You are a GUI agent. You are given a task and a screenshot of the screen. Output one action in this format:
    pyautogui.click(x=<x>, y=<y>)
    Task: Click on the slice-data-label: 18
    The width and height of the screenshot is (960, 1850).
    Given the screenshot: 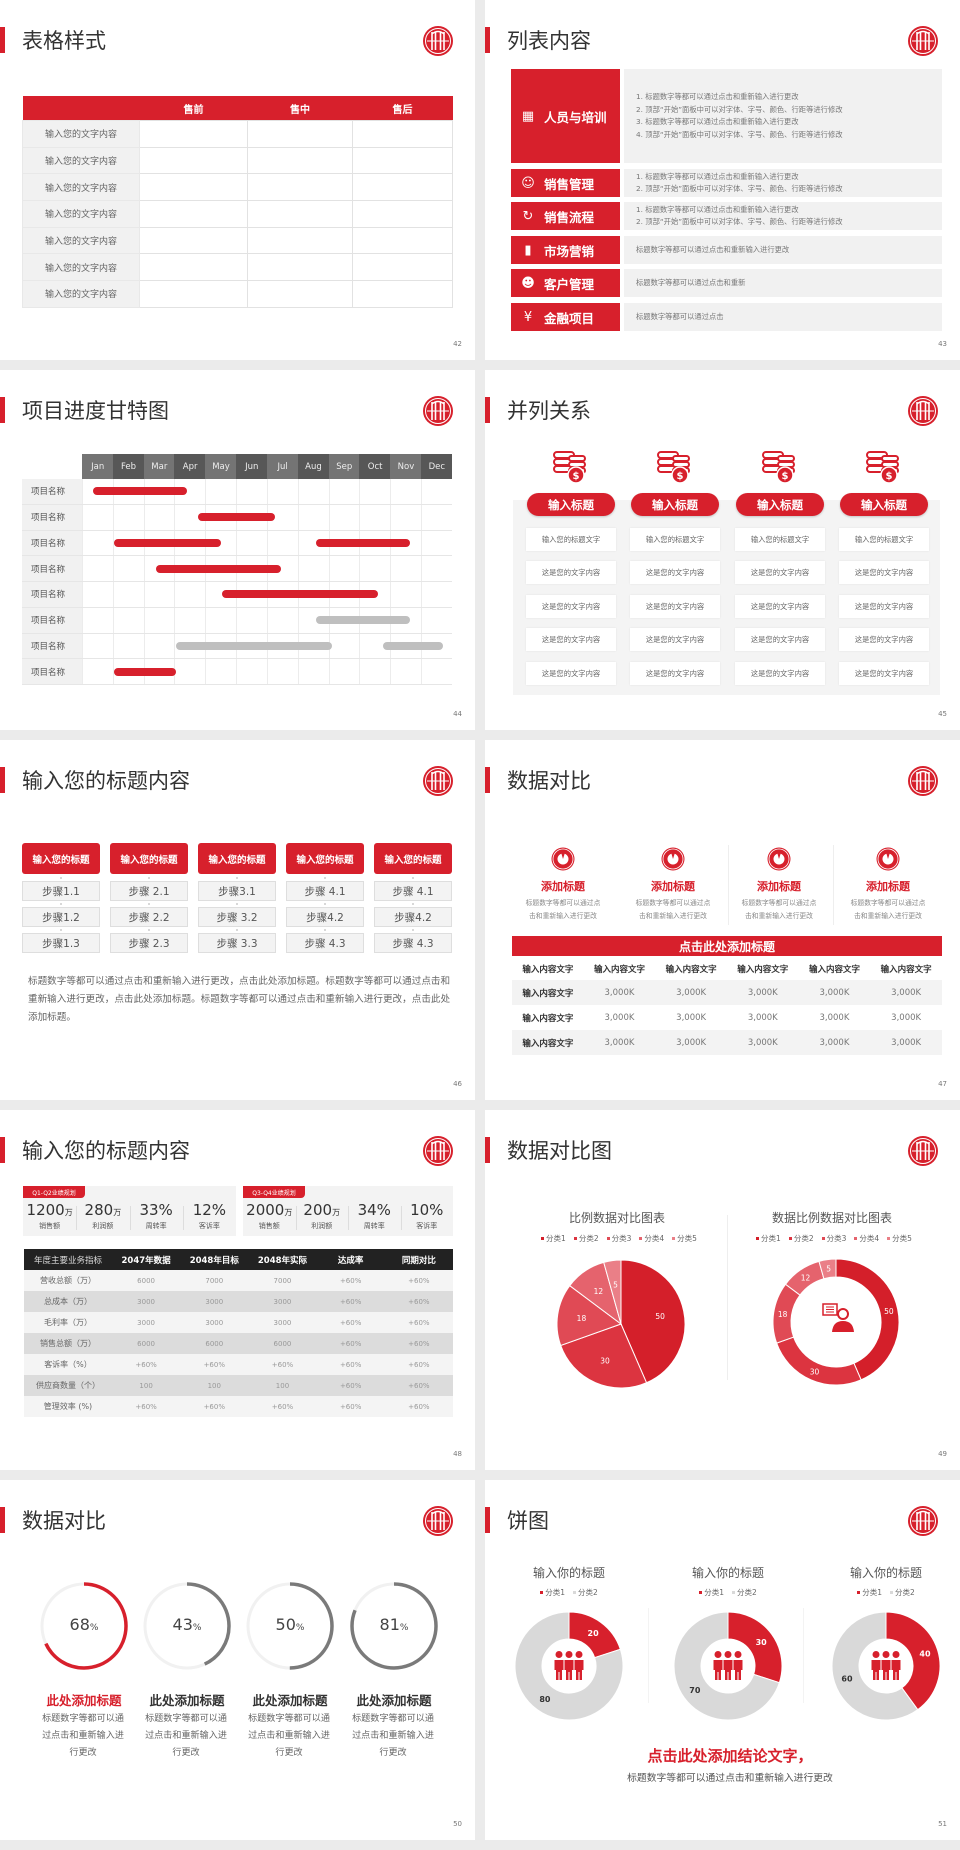 What is the action you would take?
    pyautogui.click(x=783, y=1314)
    